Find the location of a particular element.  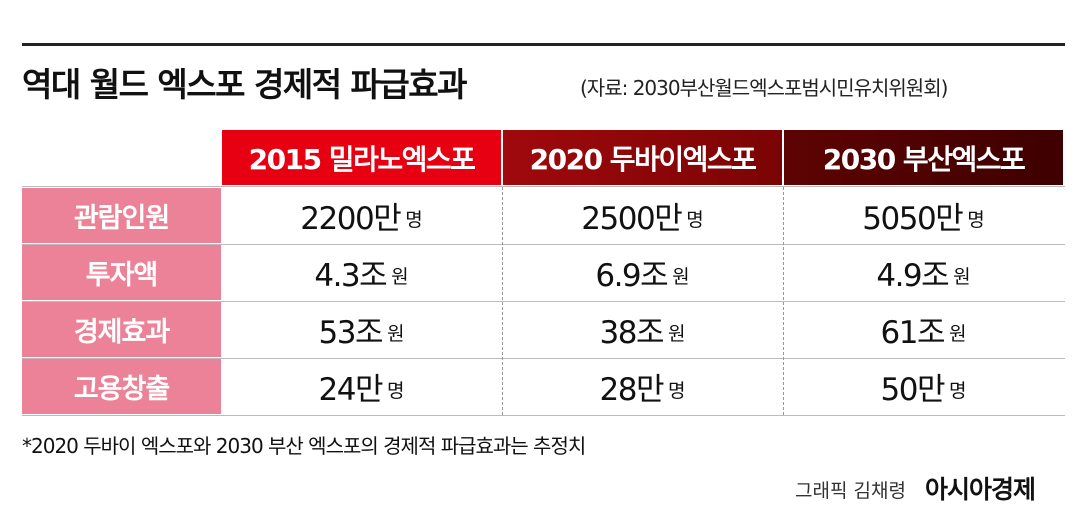

cell-amount: 50만 is located at coordinates (913, 390).